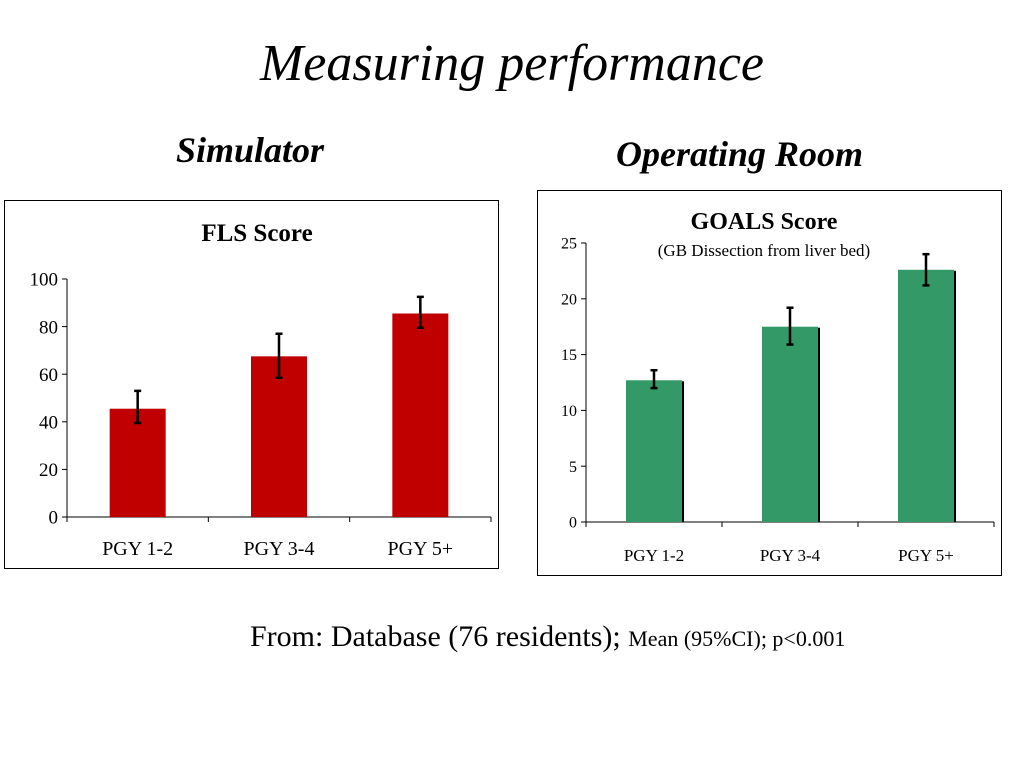  I want to click on simulator-heading: Simulator, so click(250, 150).